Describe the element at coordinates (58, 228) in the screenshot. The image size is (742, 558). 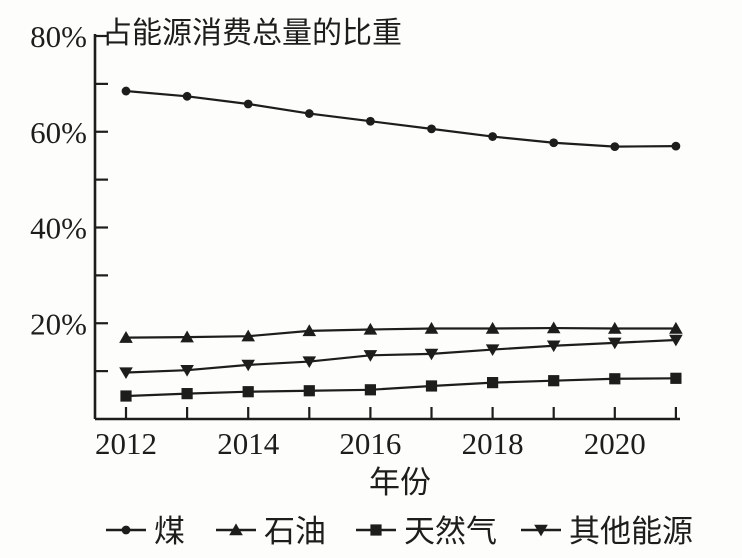
I see `y-tick-label: 40%` at that location.